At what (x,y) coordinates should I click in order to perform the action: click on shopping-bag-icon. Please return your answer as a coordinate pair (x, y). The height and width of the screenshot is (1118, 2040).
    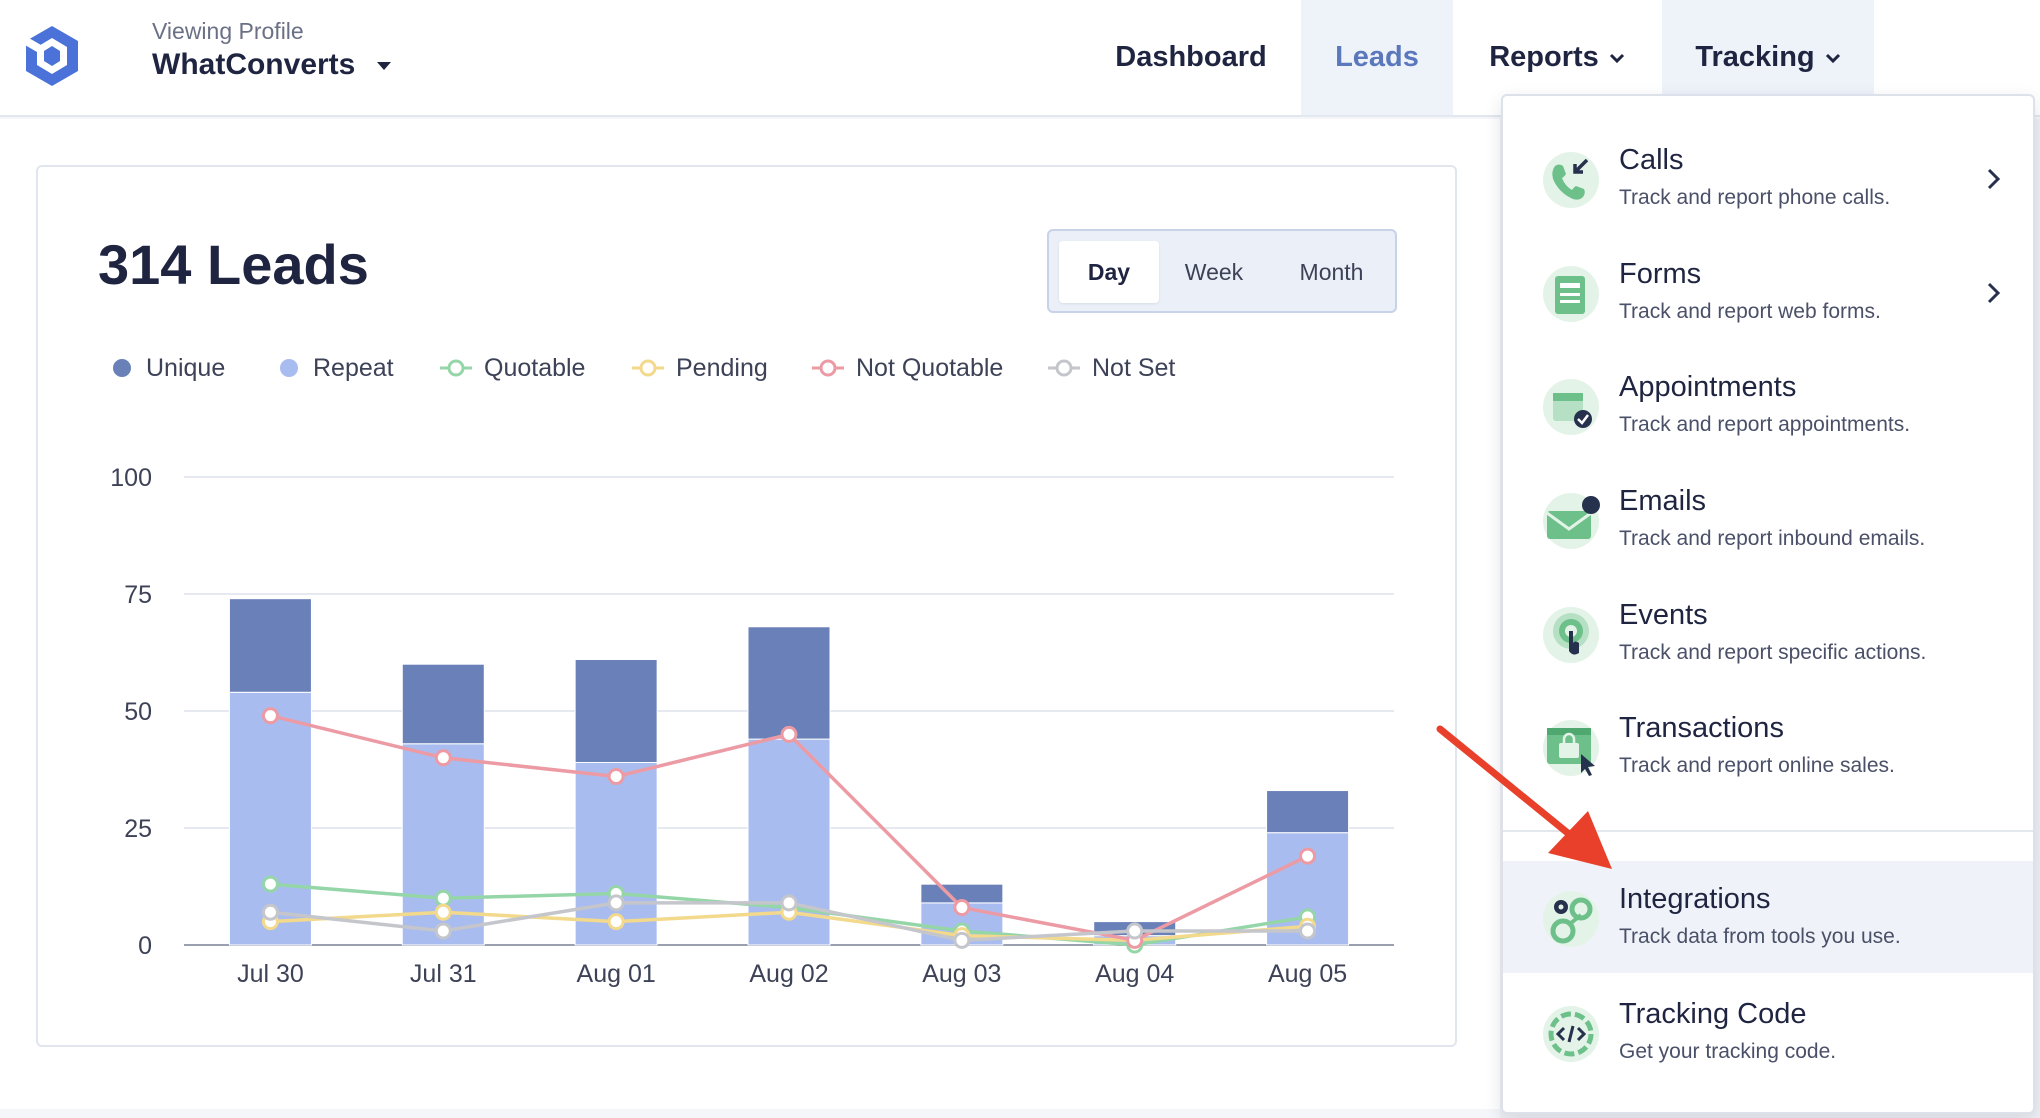
    Looking at the image, I should click on (1571, 748).